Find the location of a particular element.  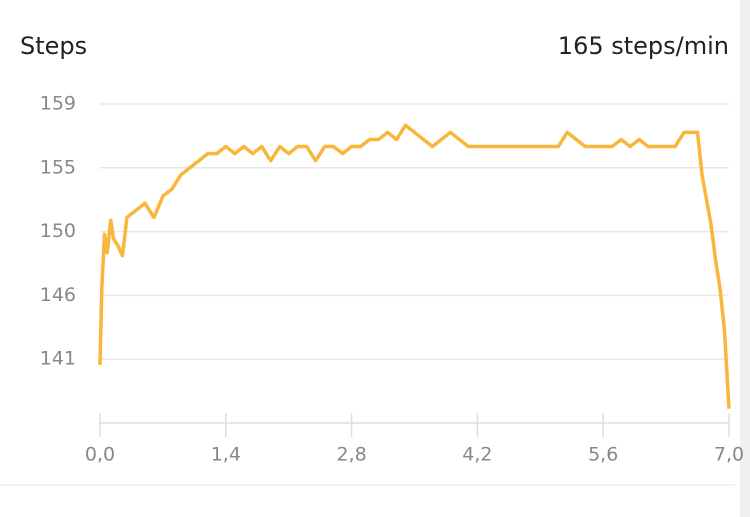

chart-subtitle: 165 steps/min is located at coordinates (643, 46).